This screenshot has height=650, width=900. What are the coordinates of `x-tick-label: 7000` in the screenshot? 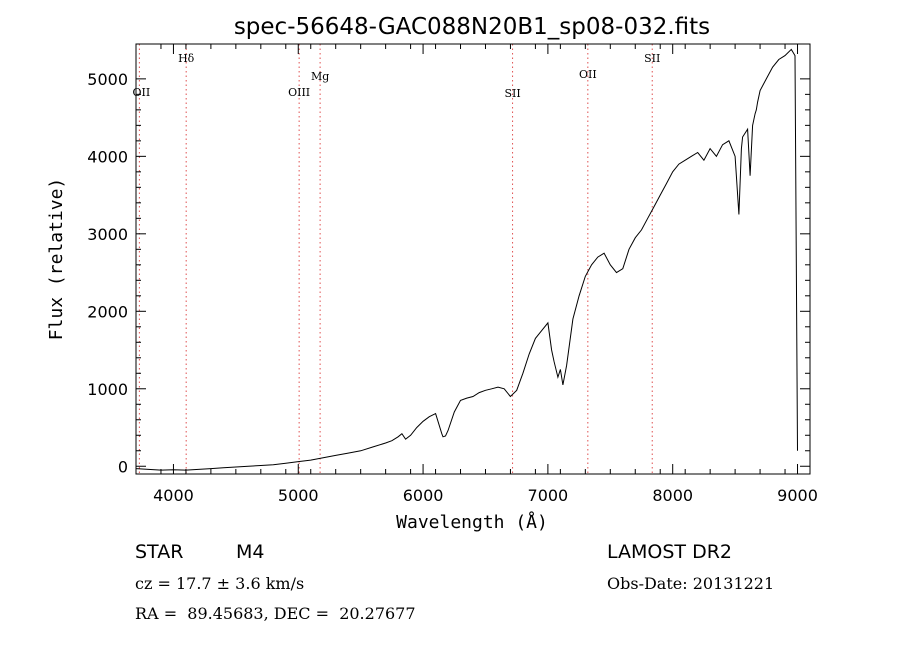 It's located at (548, 495).